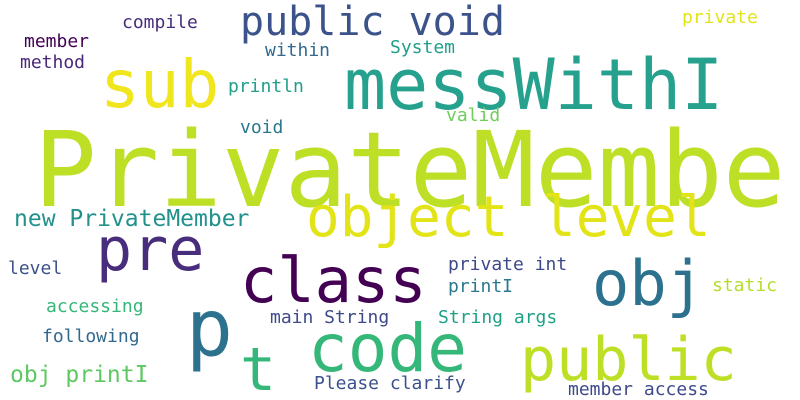 Image resolution: width=800 pixels, height=400 pixels. I want to click on word-obj: obj, so click(648, 283).